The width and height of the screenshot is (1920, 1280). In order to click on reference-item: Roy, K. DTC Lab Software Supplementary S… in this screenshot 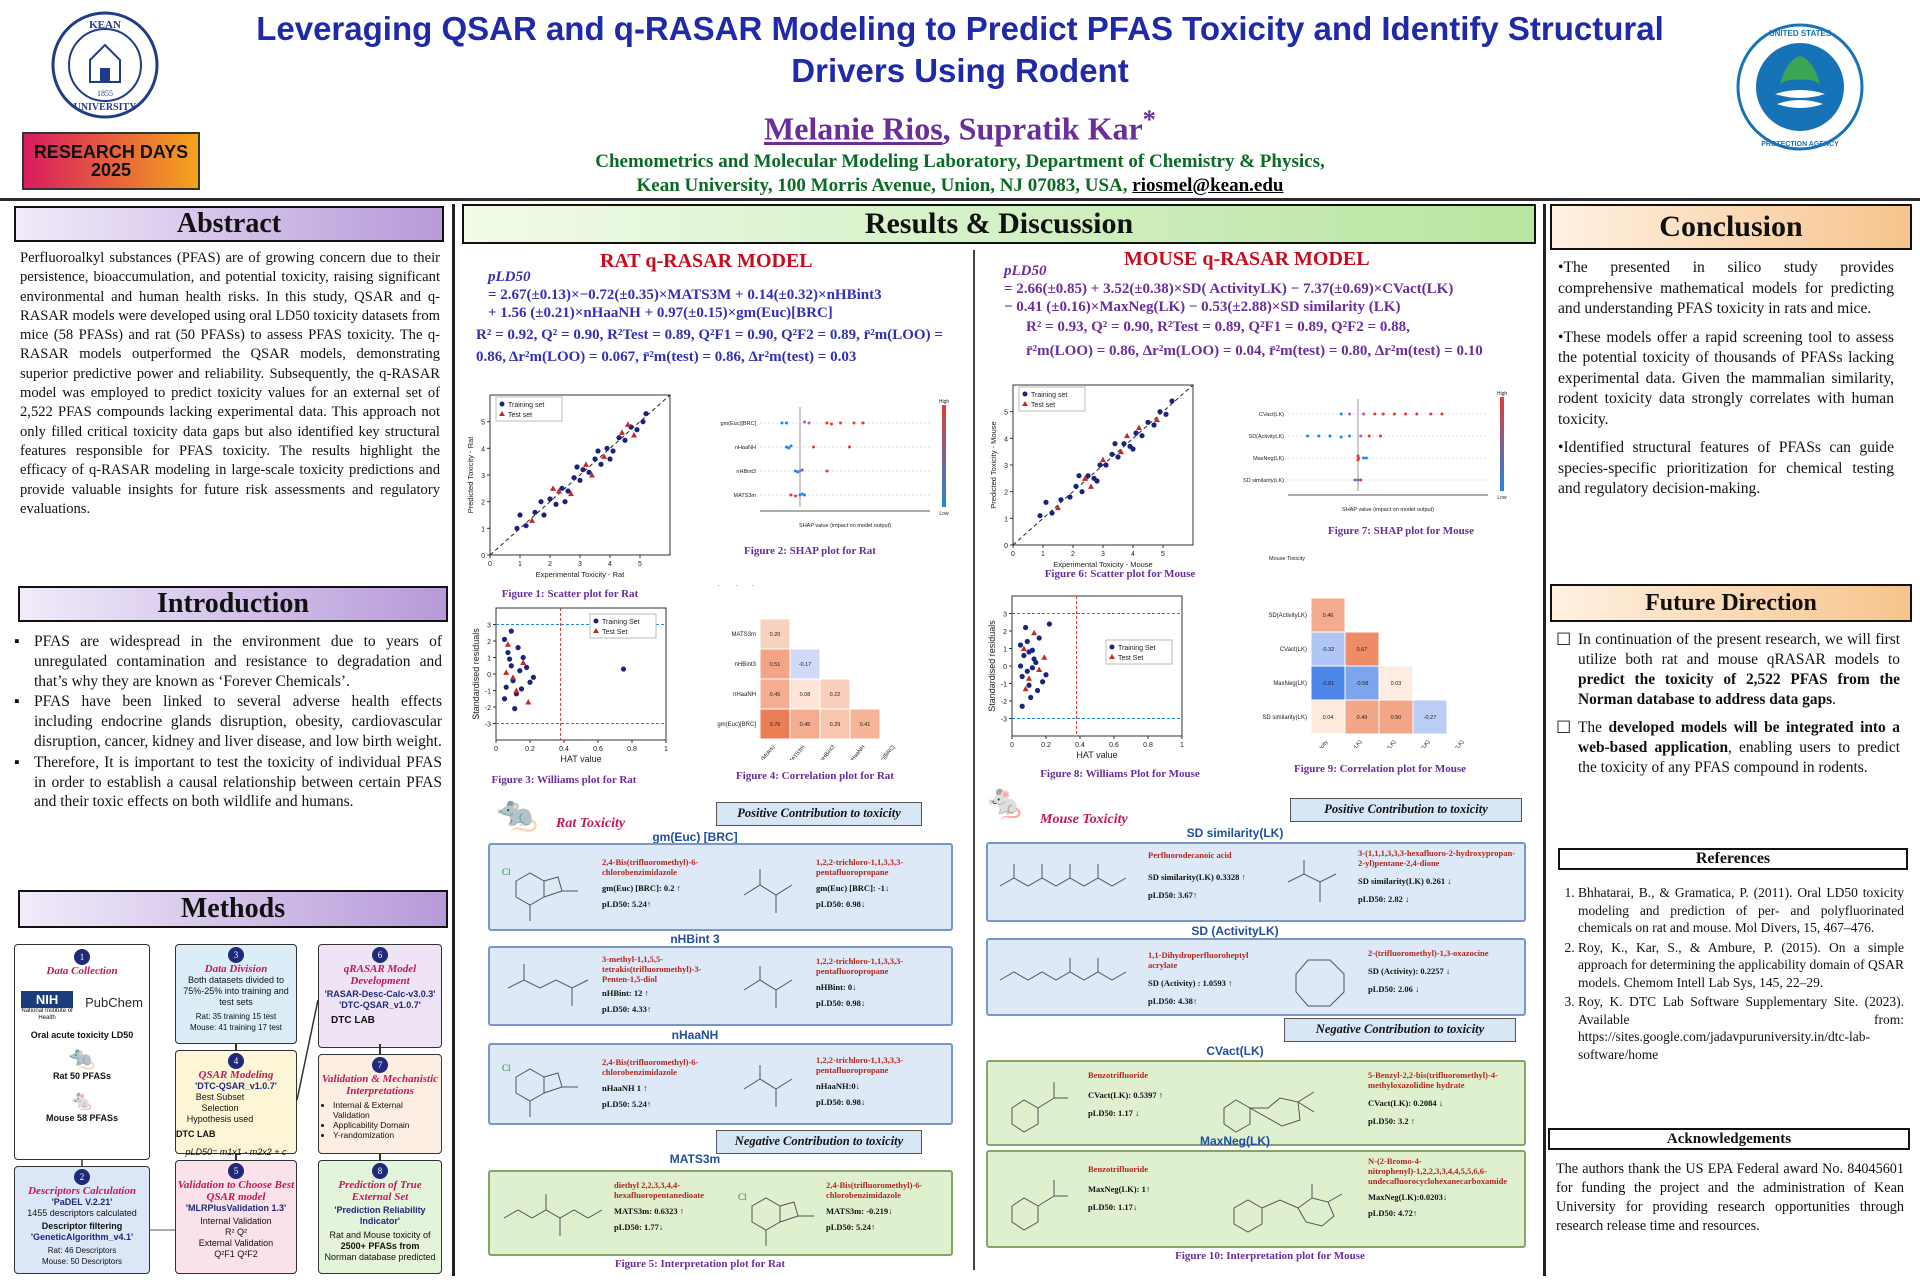, I will do `click(1741, 1028)`.